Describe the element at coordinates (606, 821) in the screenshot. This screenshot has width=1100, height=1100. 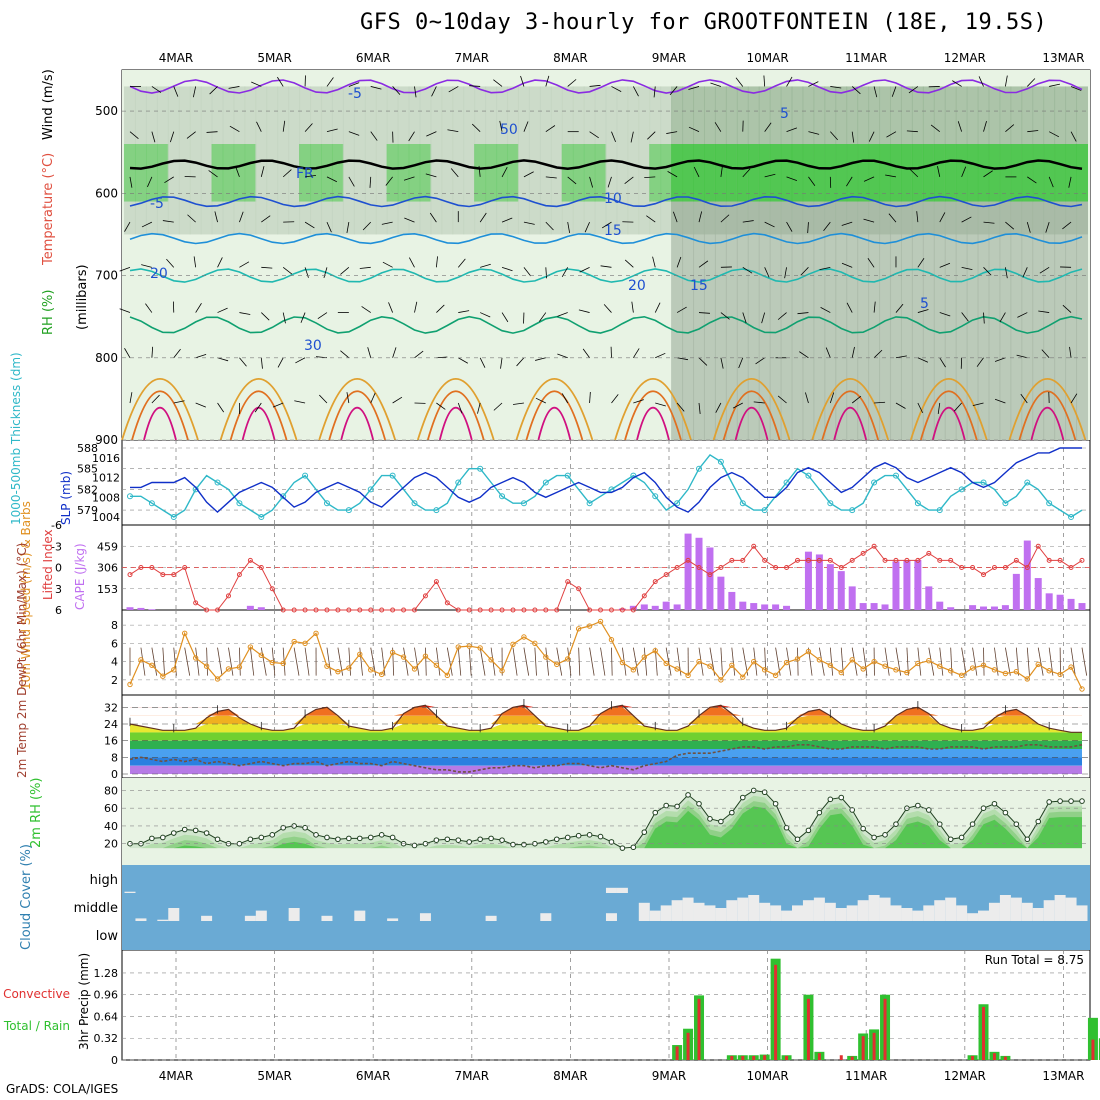
I see `rh2m-background` at that location.